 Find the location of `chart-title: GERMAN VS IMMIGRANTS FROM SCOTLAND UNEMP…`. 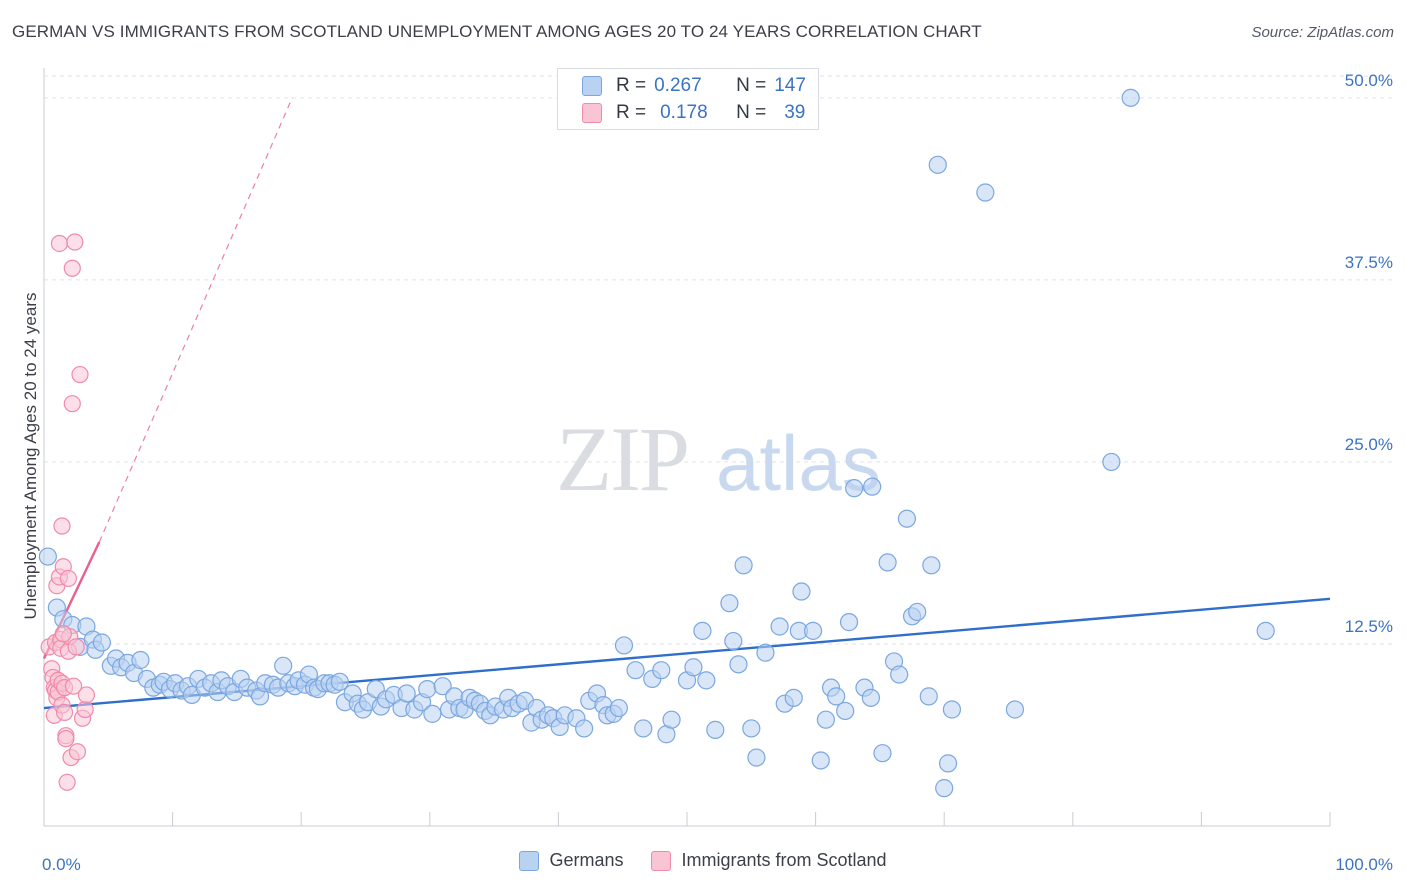

chart-title: GERMAN VS IMMIGRANTS FROM SCOTLAND UNEMP… is located at coordinates (497, 31).